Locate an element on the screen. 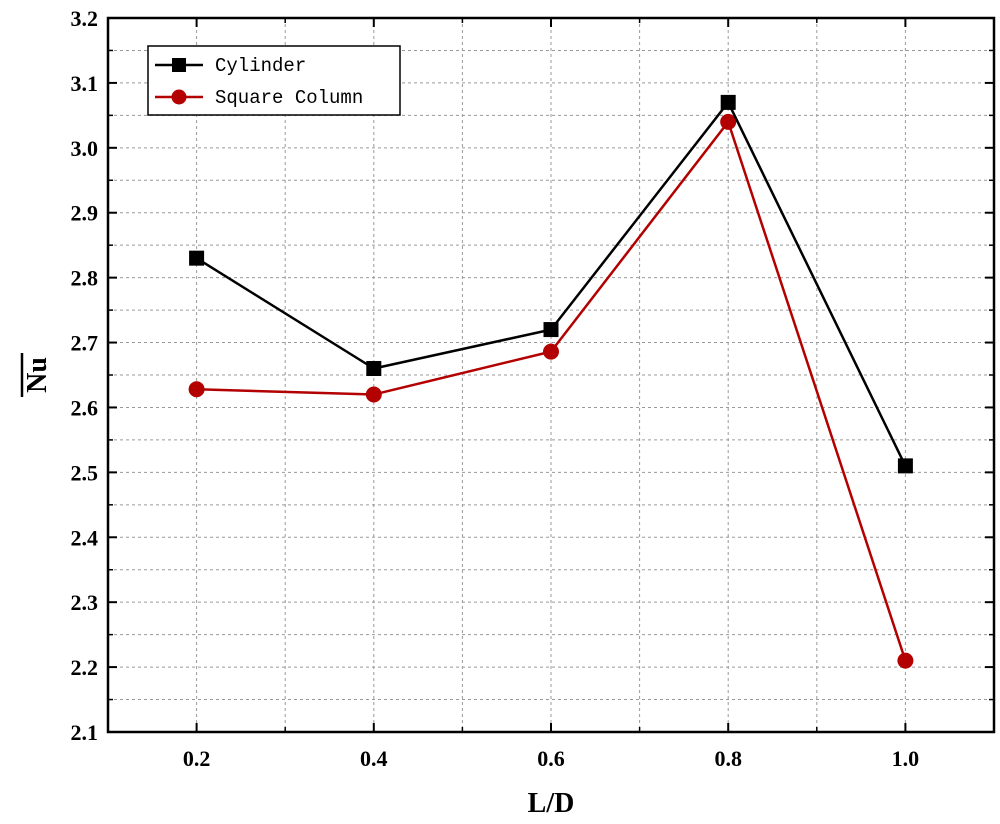  y-tick-label: 3.1 is located at coordinates (85, 83).